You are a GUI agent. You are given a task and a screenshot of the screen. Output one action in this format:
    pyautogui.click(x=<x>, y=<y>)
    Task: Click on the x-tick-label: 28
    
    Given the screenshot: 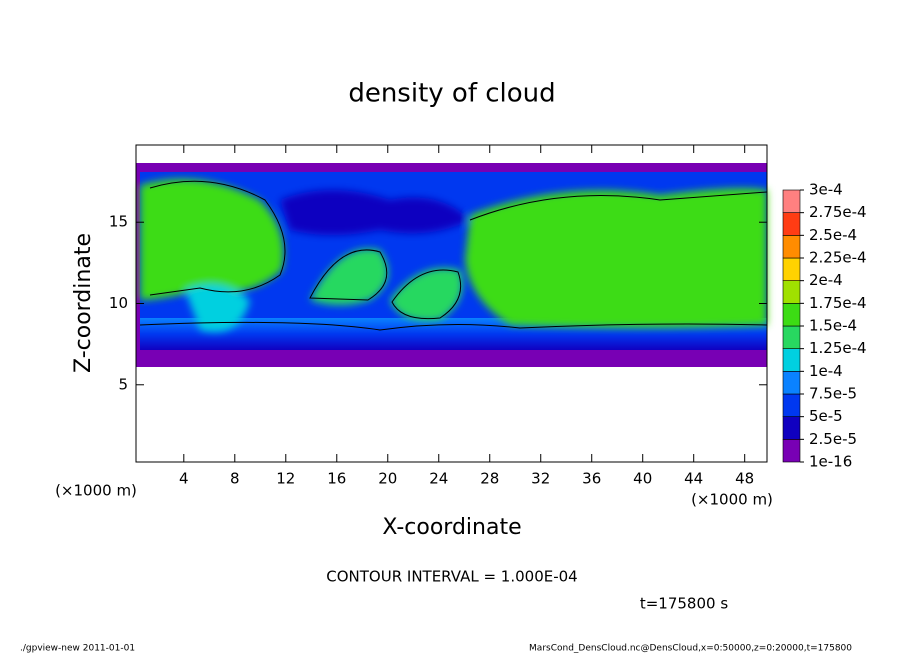 What is the action you would take?
    pyautogui.click(x=489, y=479)
    